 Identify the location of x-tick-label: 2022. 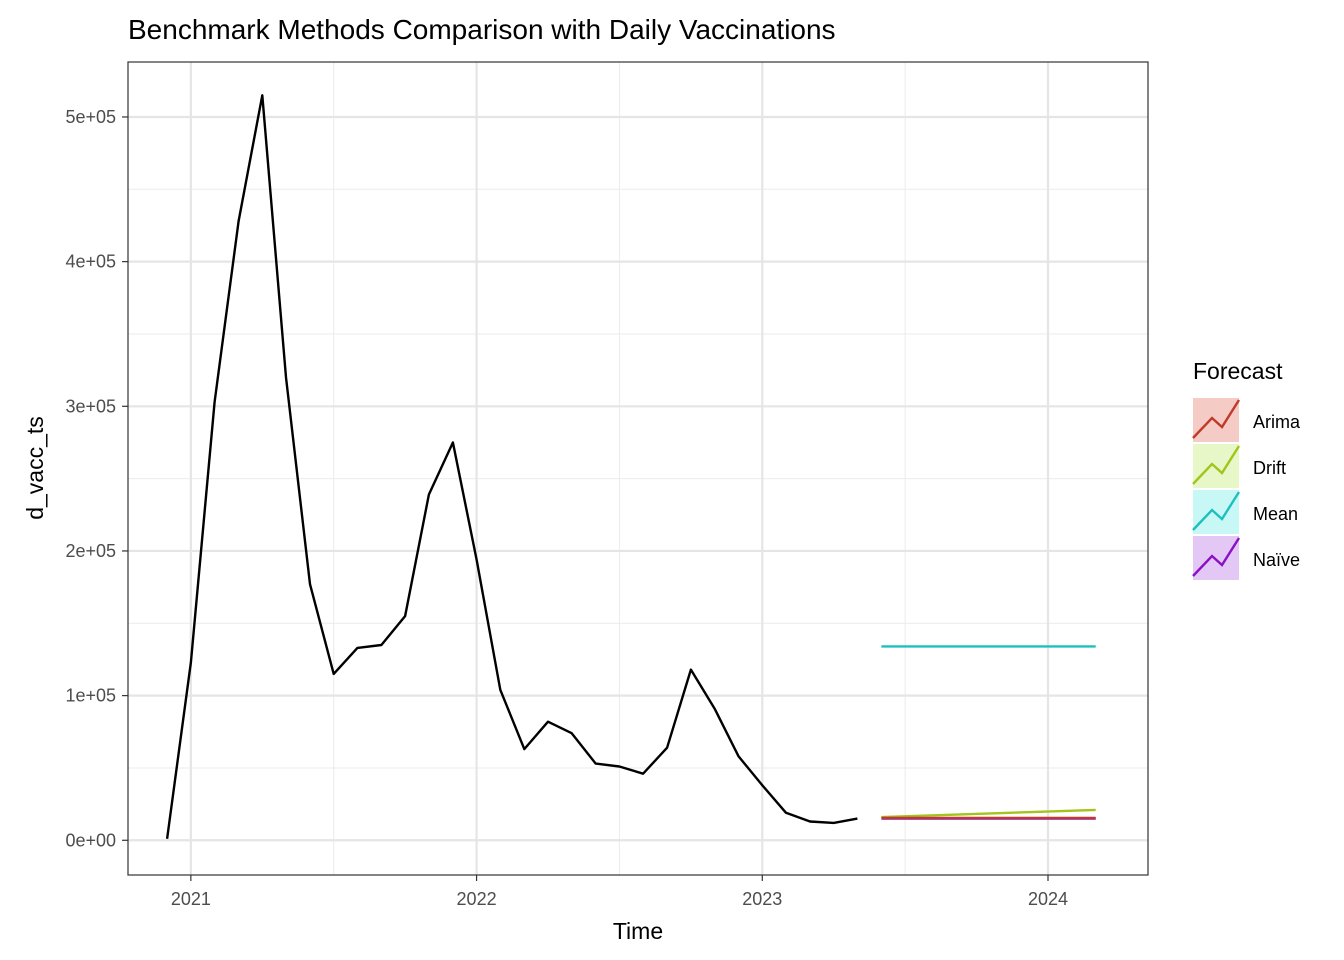
(477, 899).